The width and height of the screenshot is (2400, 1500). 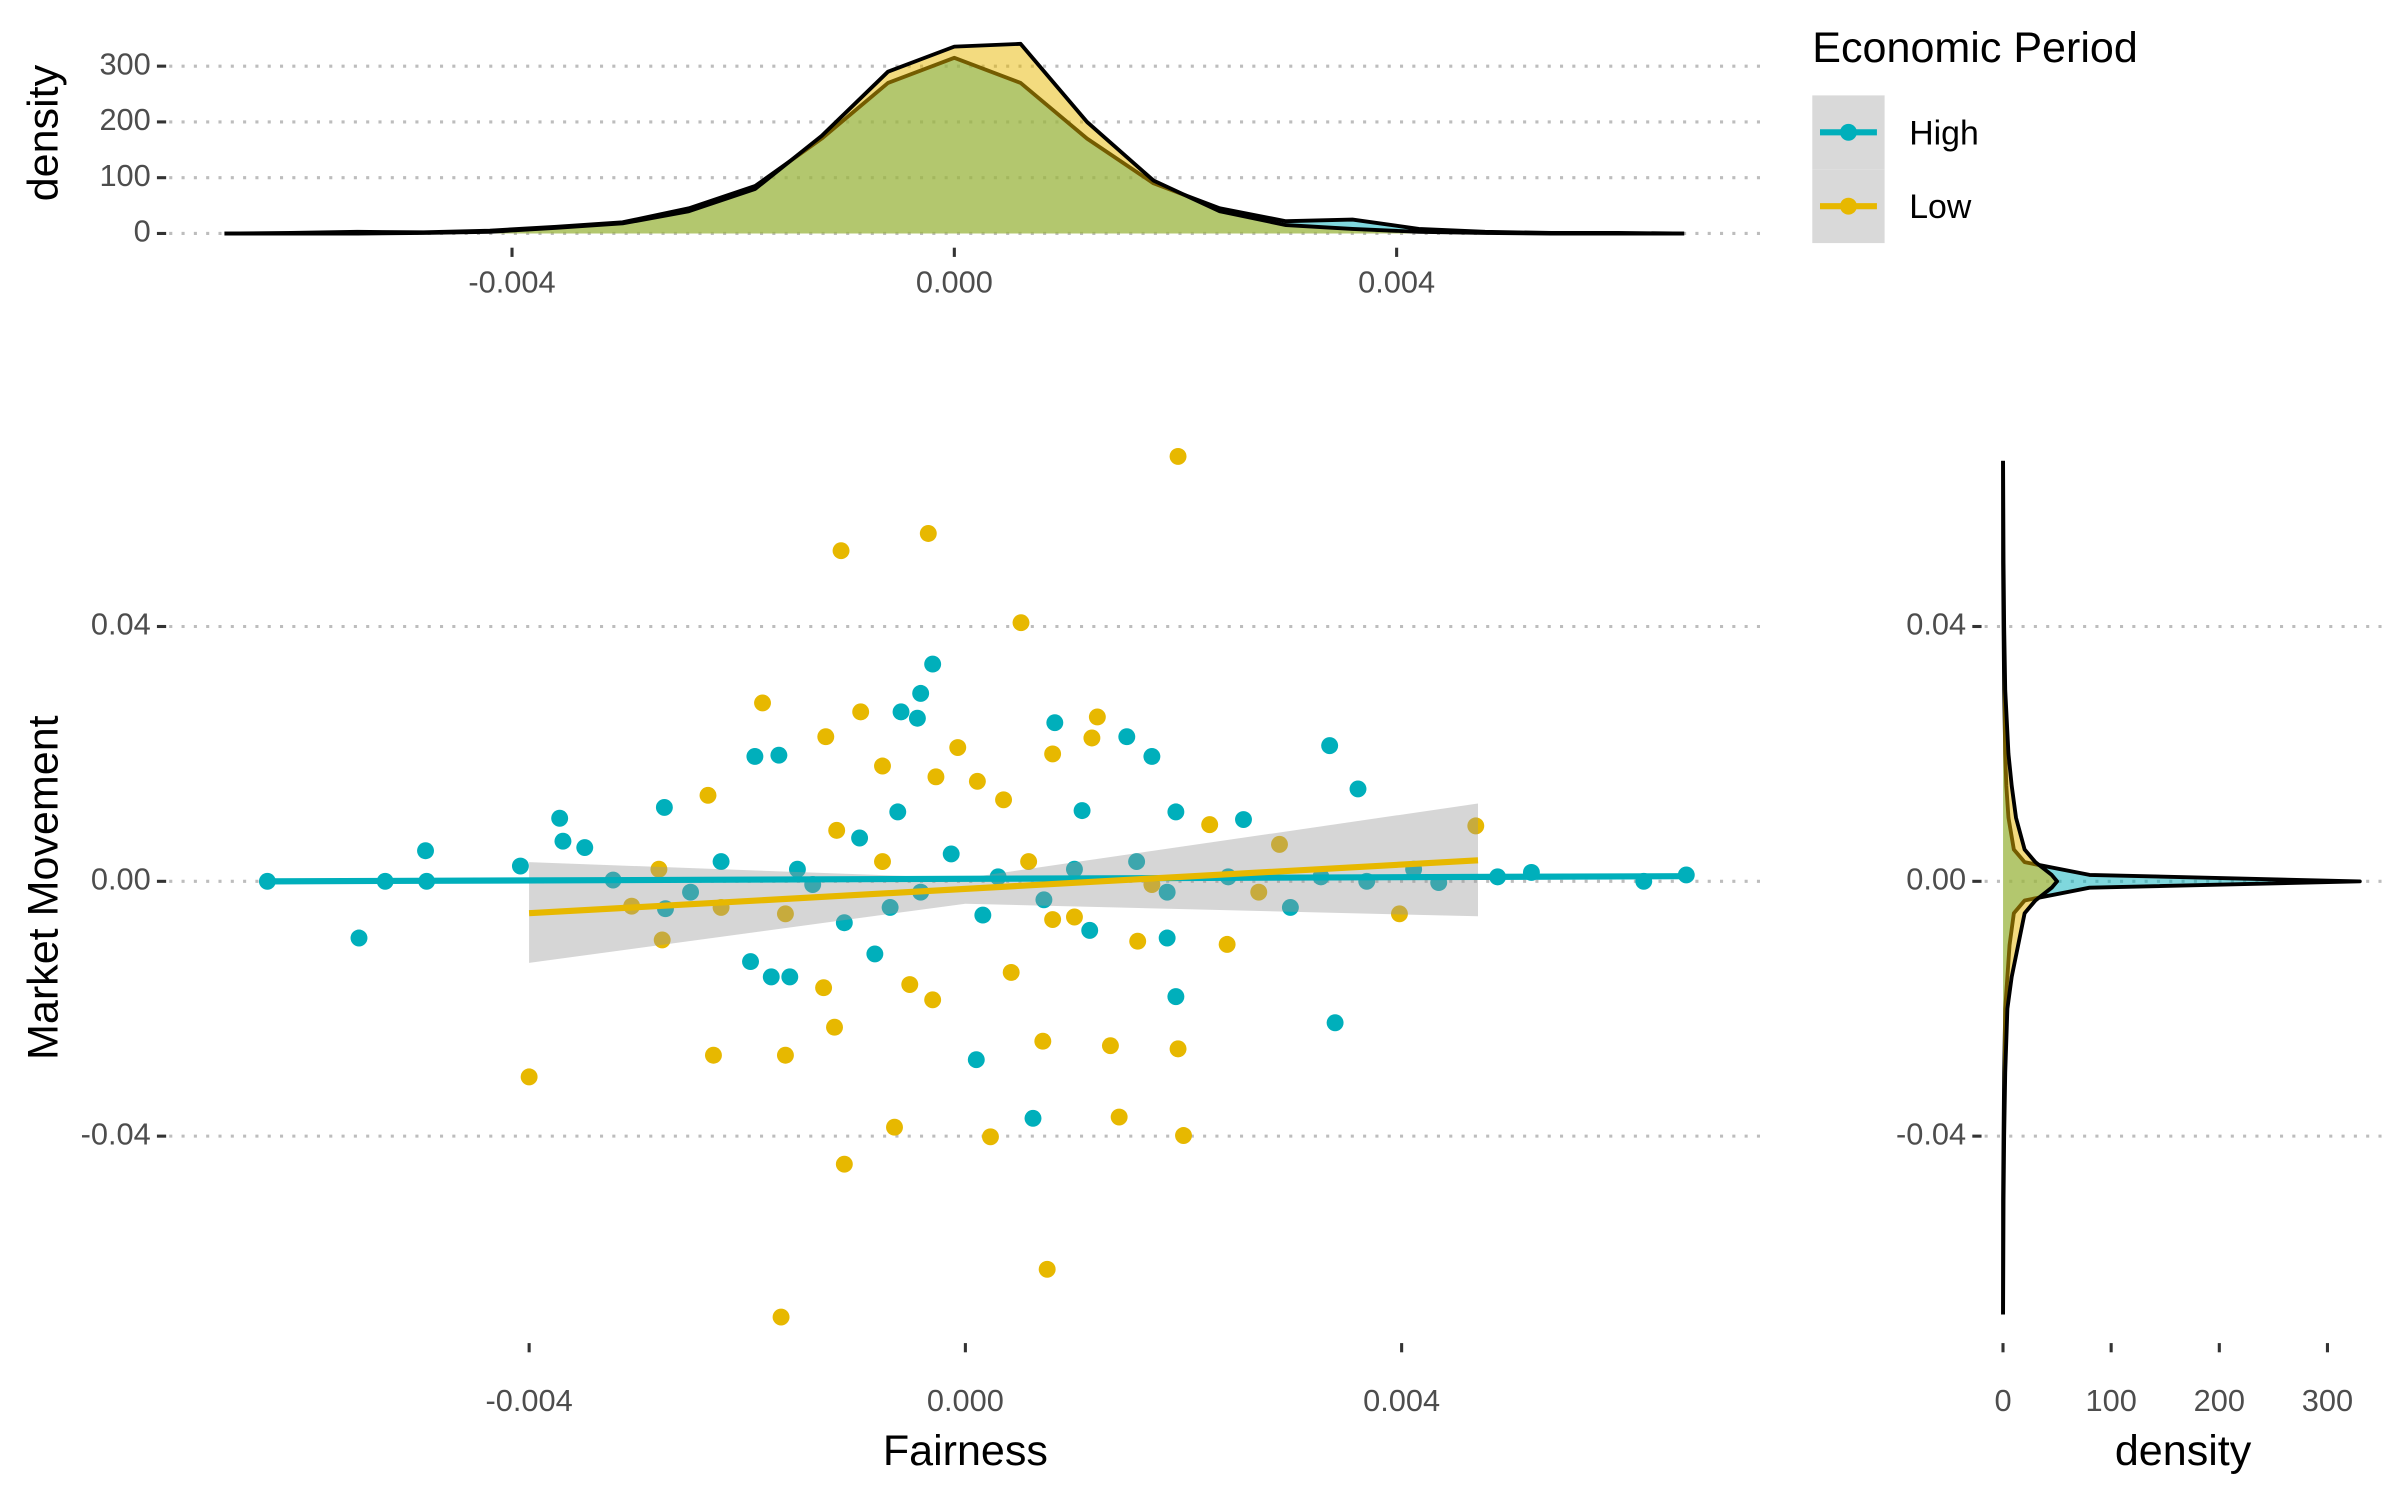 I want to click on x-tick-label: 0, so click(x=2002, y=1400).